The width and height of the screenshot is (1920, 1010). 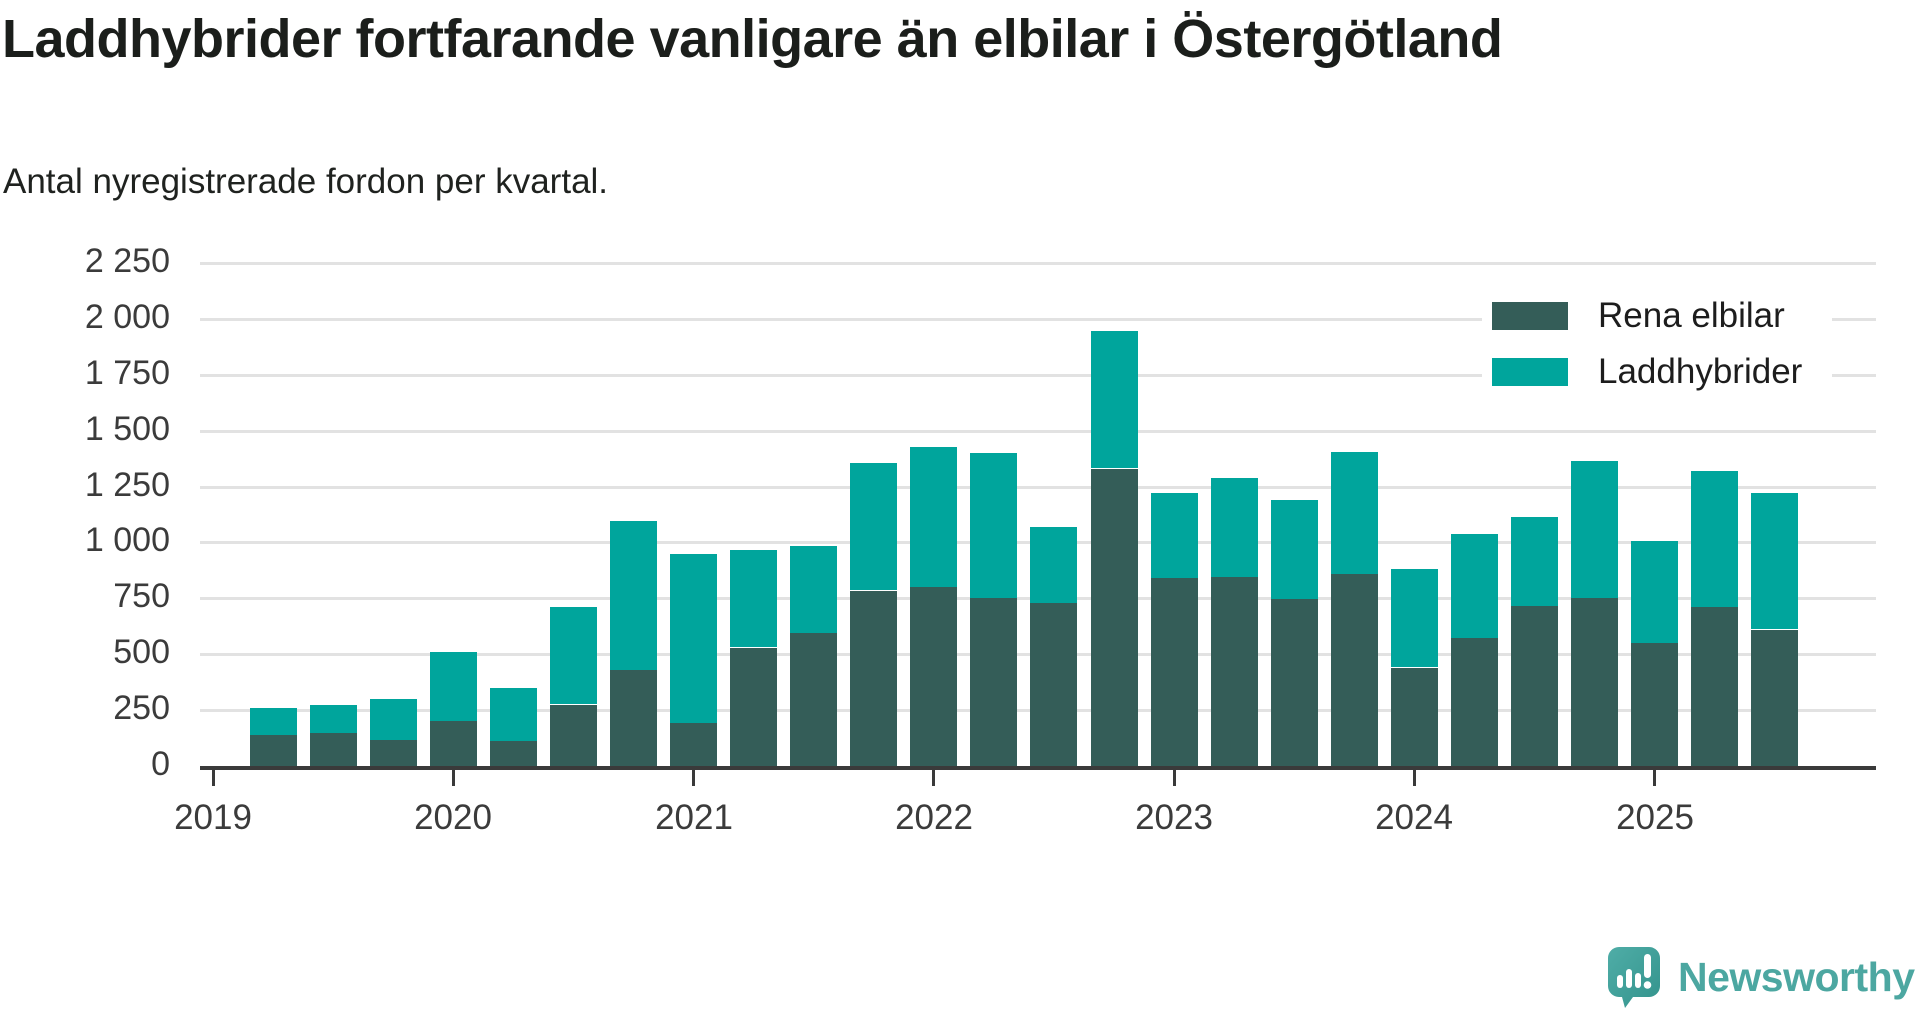 What do you see at coordinates (633, 718) in the screenshot?
I see `bar-2020Q4-rena-elbilar` at bounding box center [633, 718].